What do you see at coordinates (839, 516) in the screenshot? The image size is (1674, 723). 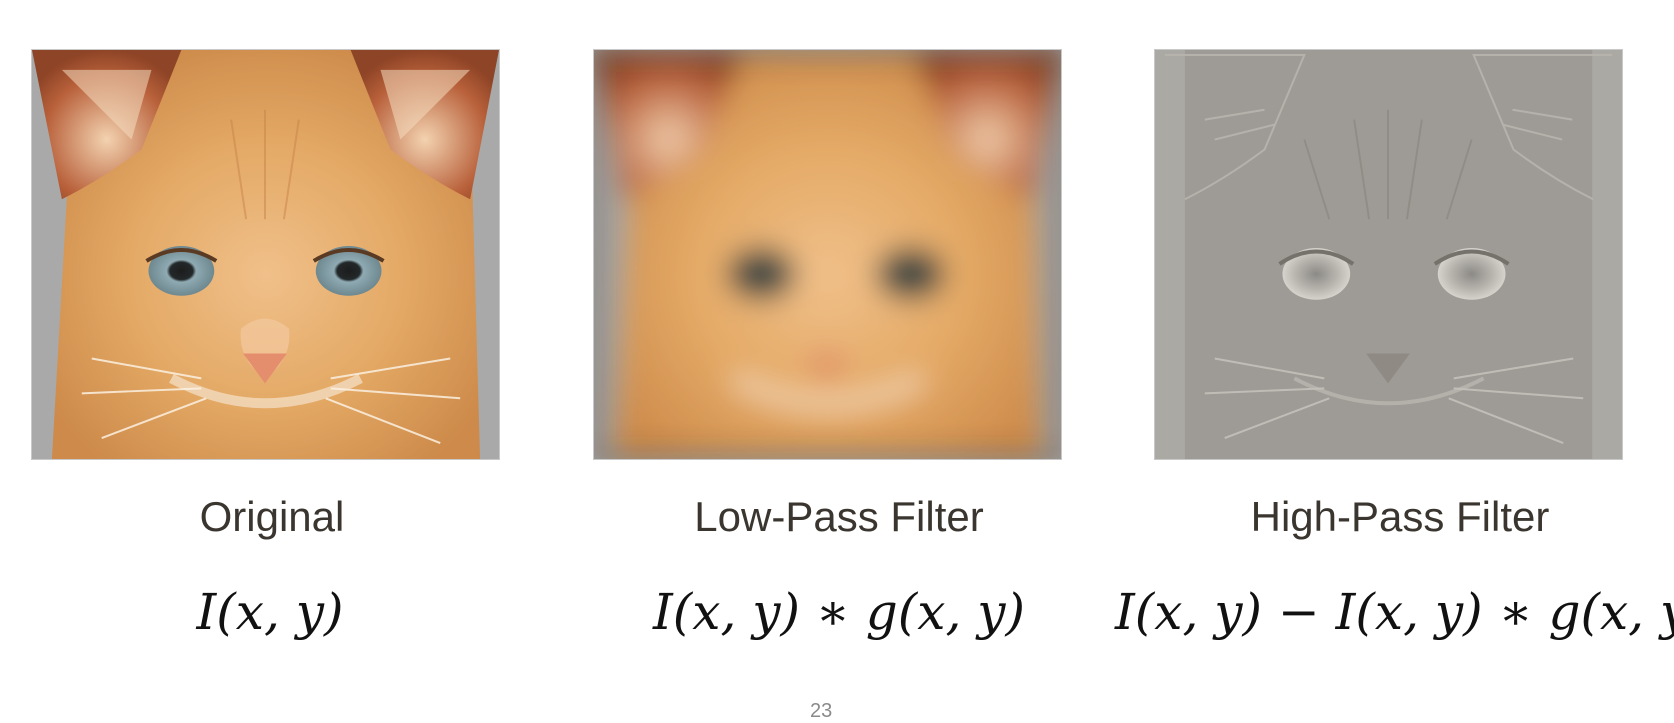 I see `caption-low-pass: Low-Pass Filter` at bounding box center [839, 516].